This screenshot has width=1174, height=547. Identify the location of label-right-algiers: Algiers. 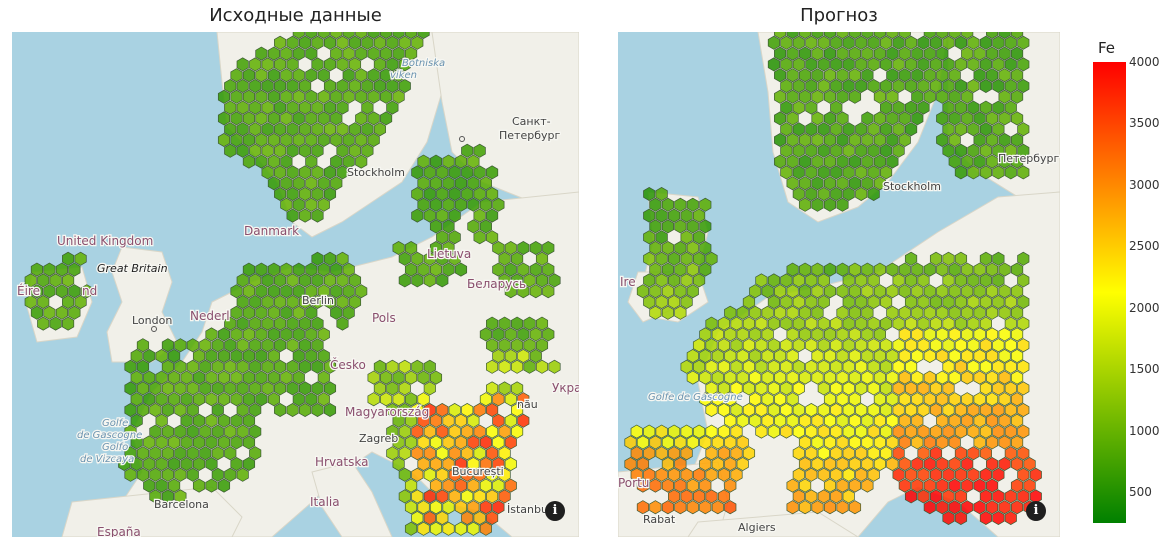
(757, 527).